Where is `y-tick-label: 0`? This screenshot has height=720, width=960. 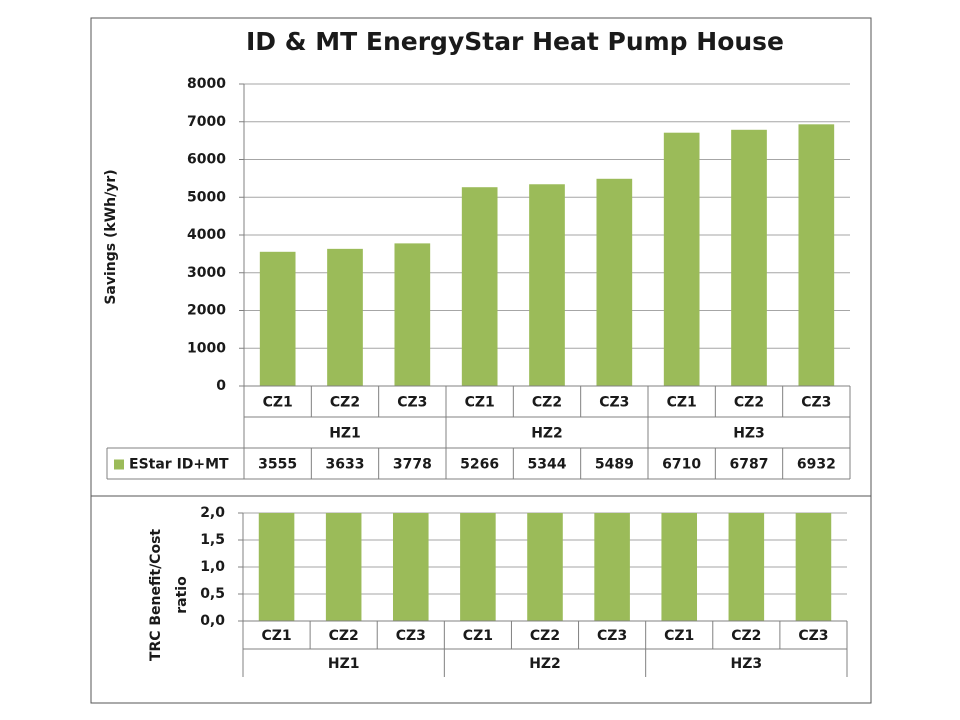 y-tick-label: 0 is located at coordinates (221, 386).